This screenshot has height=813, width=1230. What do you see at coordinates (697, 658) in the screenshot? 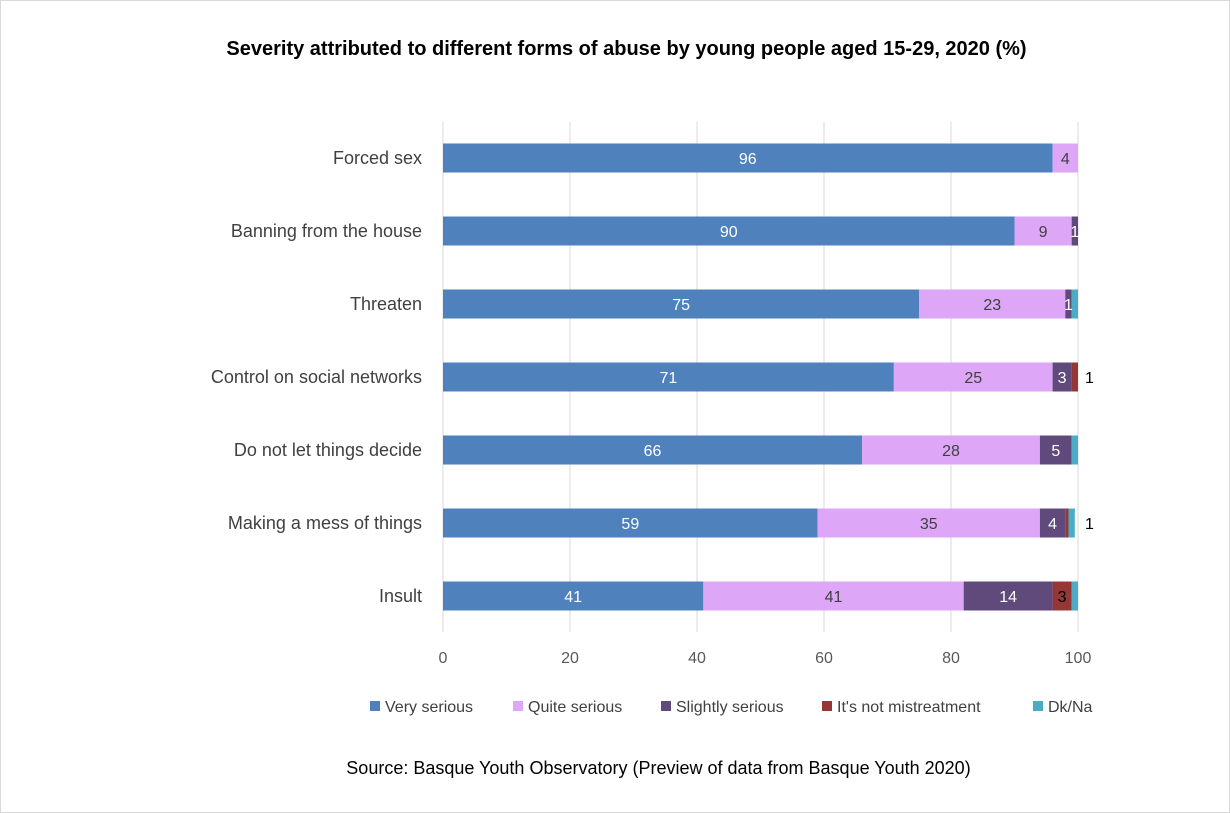
I see `x-tick-label: 40` at bounding box center [697, 658].